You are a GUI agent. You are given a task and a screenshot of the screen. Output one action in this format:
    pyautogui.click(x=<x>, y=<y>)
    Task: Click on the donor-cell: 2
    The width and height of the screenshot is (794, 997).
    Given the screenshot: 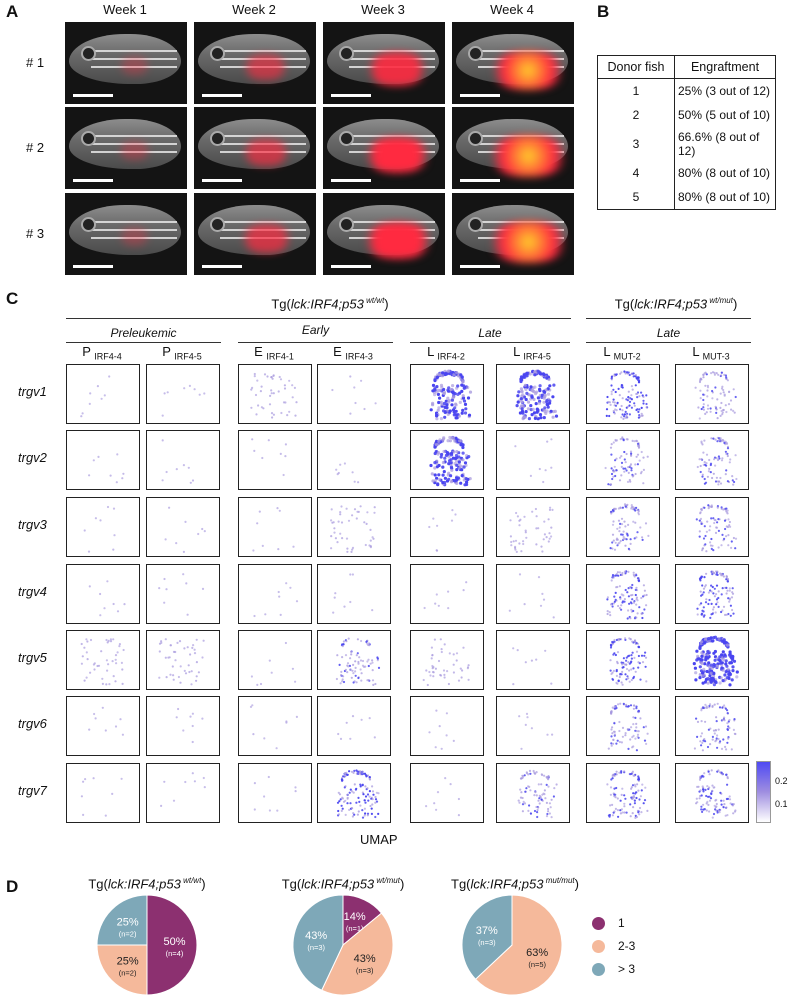 What is the action you would take?
    pyautogui.click(x=636, y=115)
    